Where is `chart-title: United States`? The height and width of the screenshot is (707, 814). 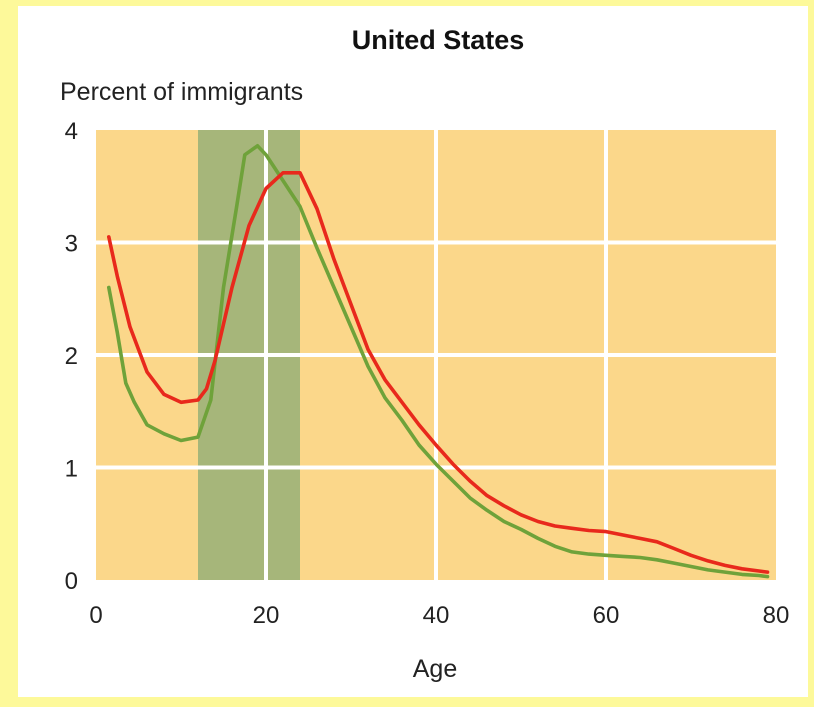
chart-title: United States is located at coordinates (438, 40).